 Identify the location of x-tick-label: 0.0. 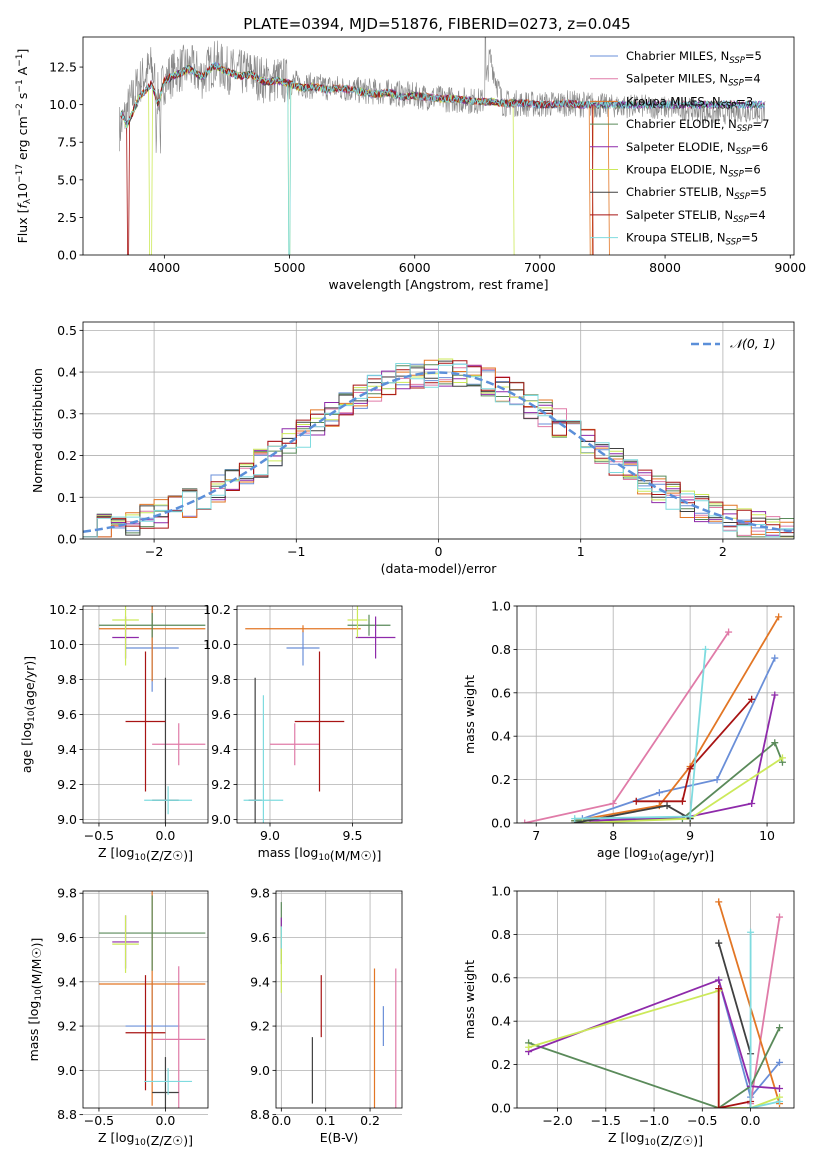
(166, 835).